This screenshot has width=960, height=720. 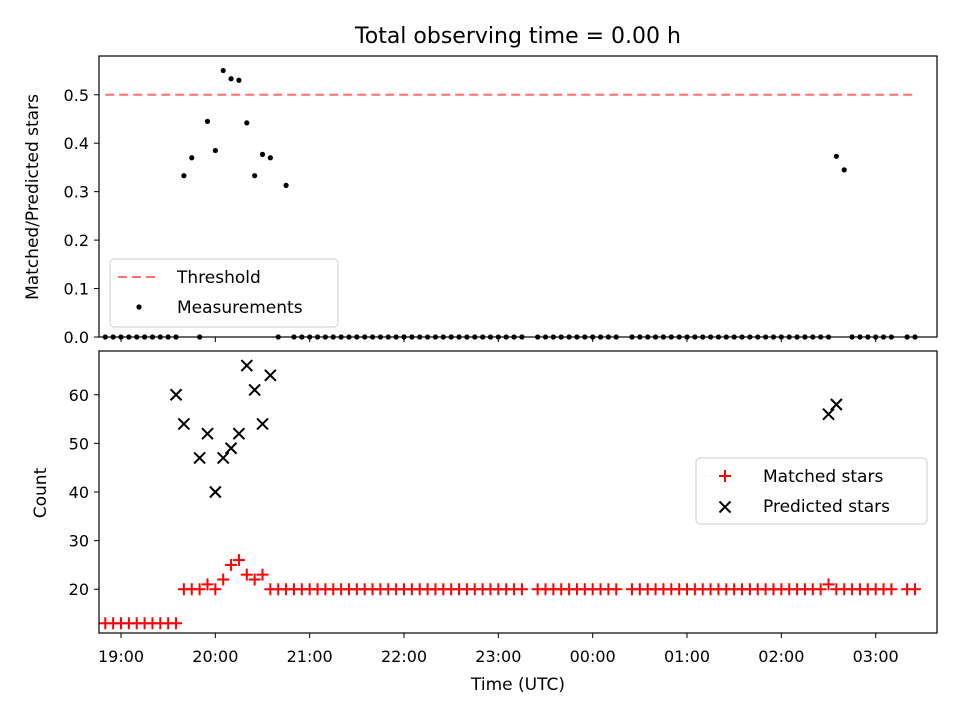 What do you see at coordinates (240, 308) in the screenshot?
I see `legend-measurements-label: Measurements` at bounding box center [240, 308].